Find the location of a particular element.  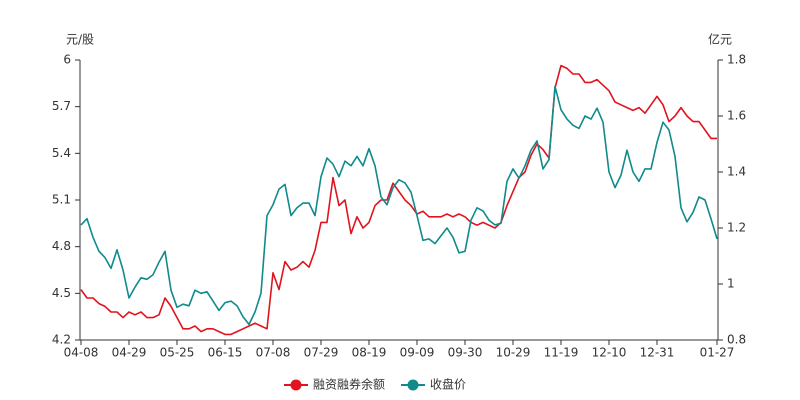

y-tick-label: 4.8 is located at coordinates (61, 246).